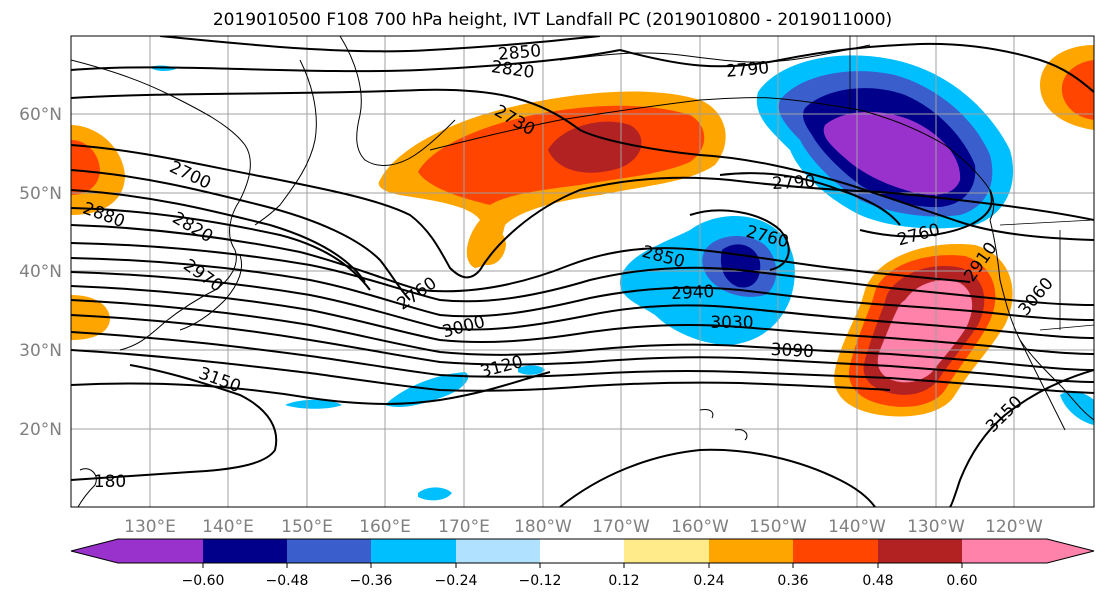  What do you see at coordinates (543, 527) in the screenshot?
I see `lon-label: 180°W` at bounding box center [543, 527].